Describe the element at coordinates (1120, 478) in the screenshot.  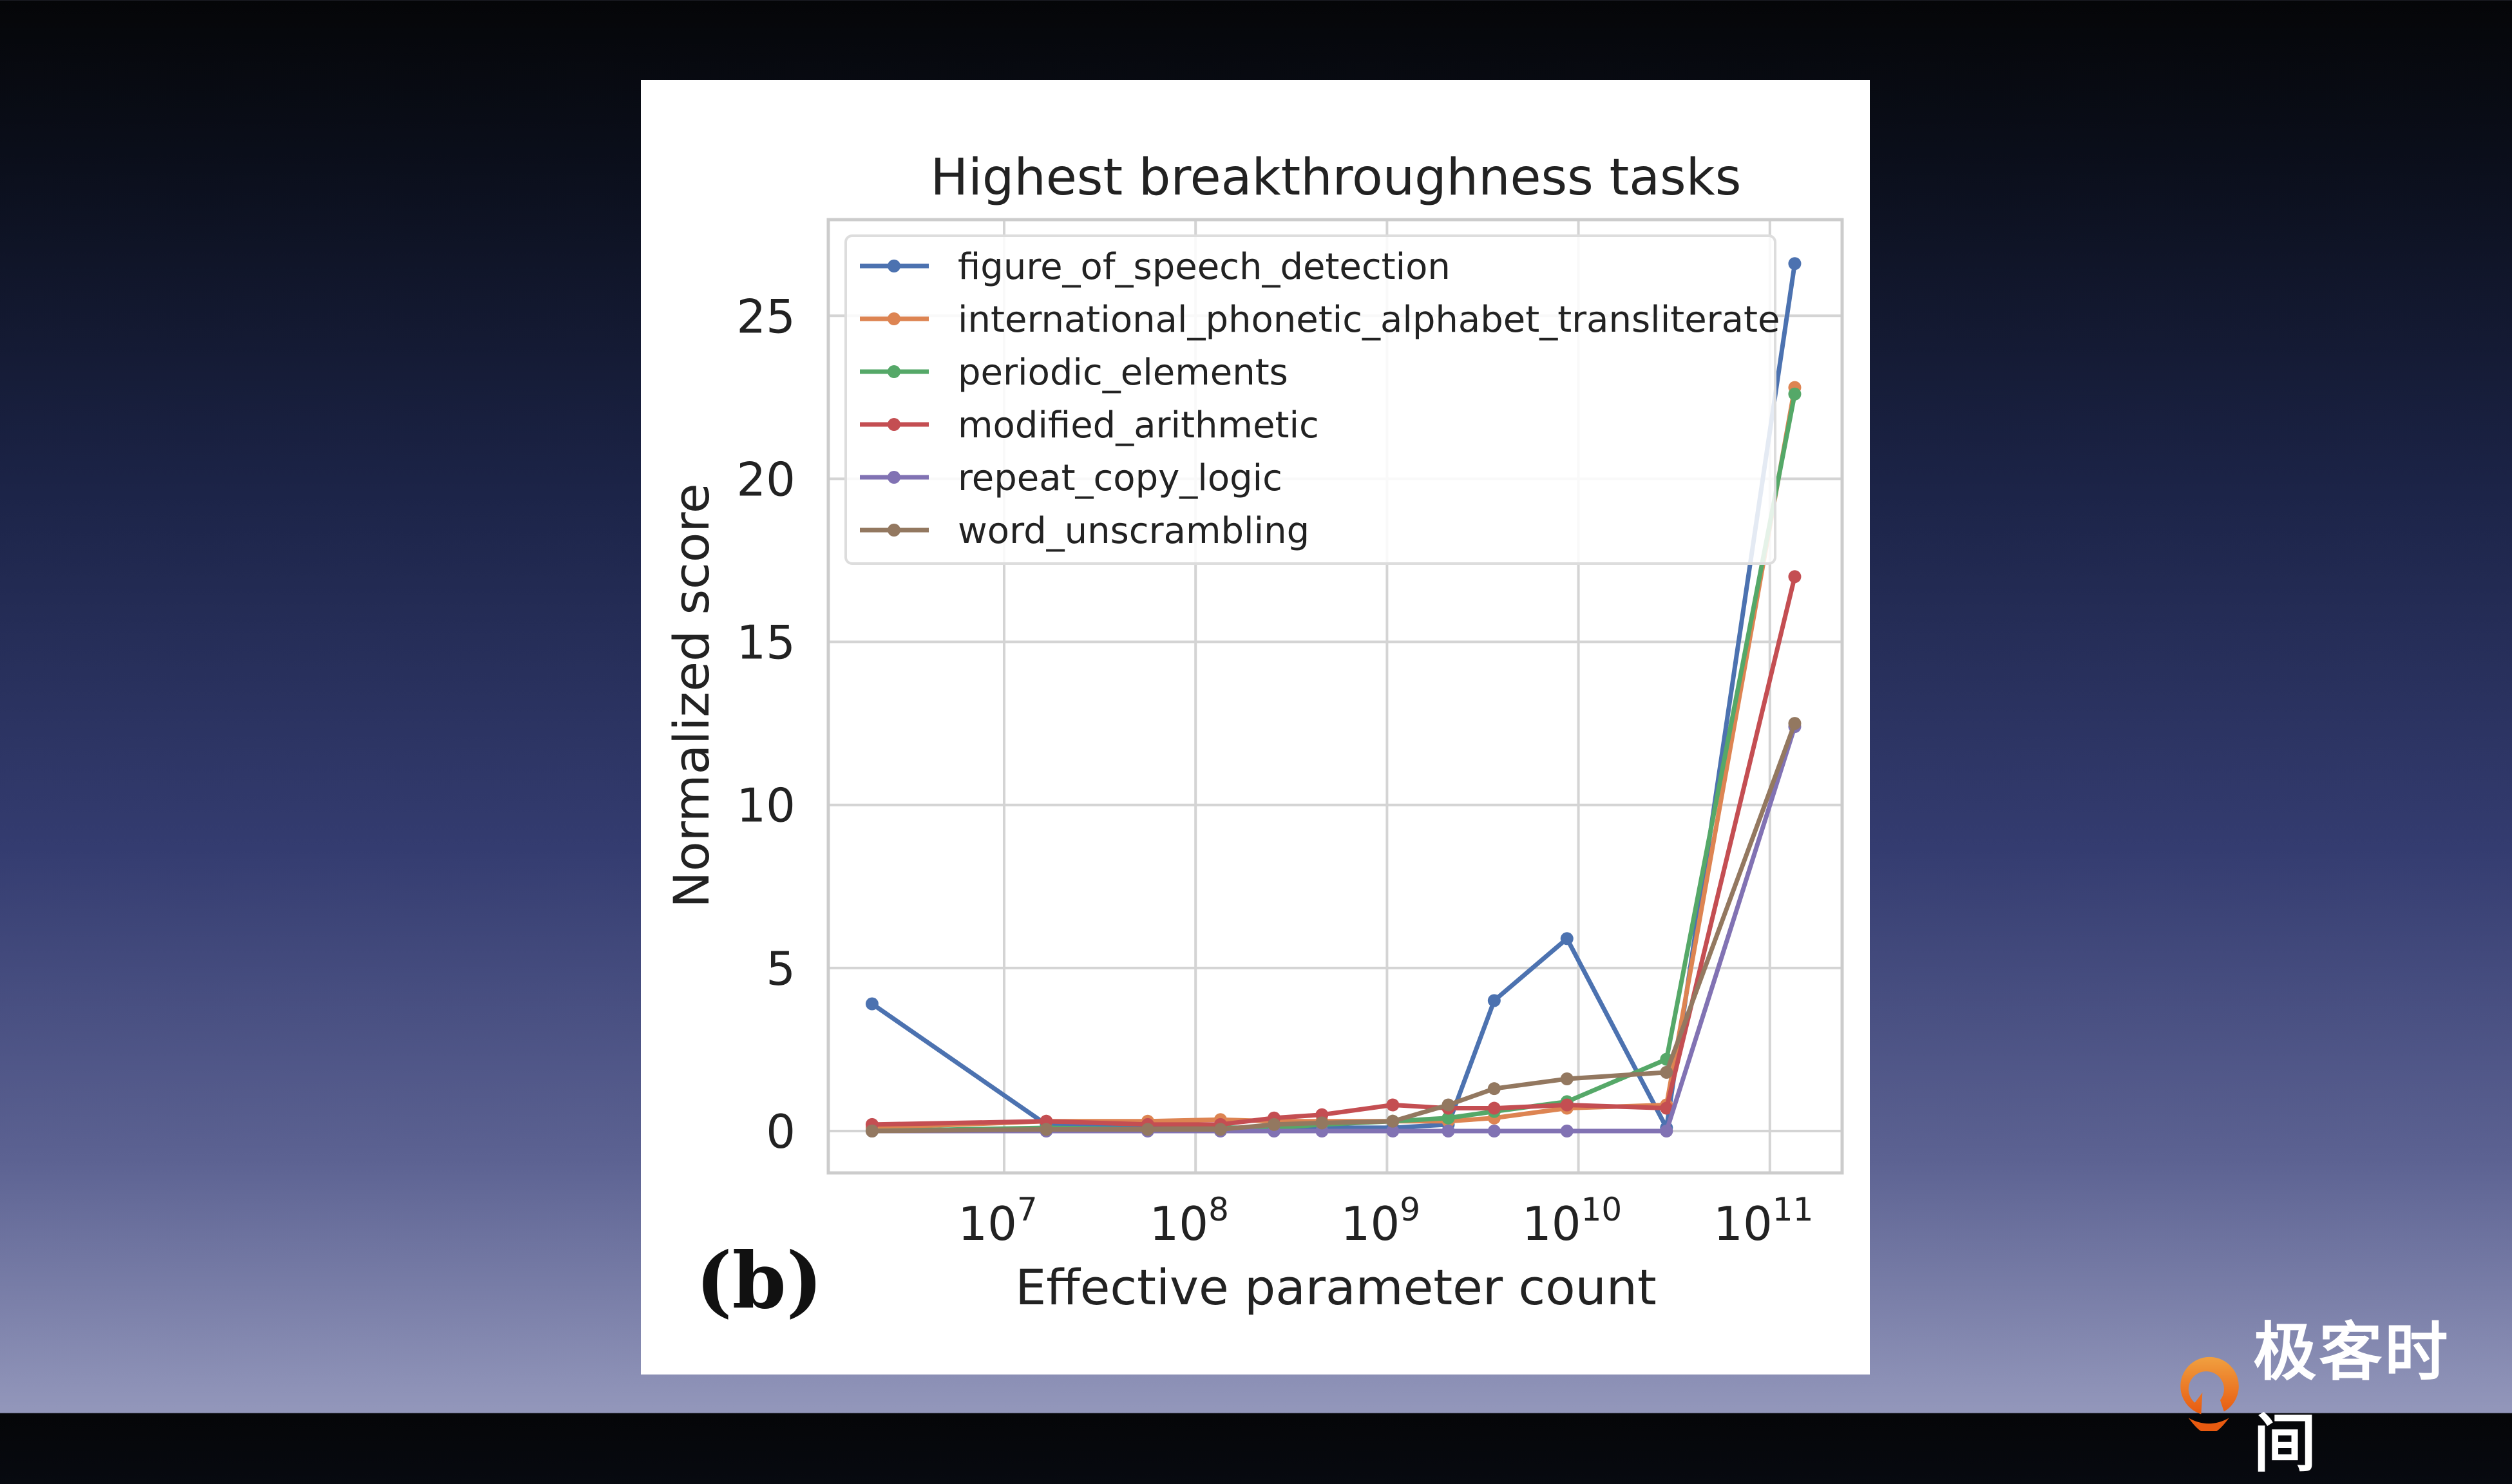
I see `legend-label: repeat_copy_logic` at that location.